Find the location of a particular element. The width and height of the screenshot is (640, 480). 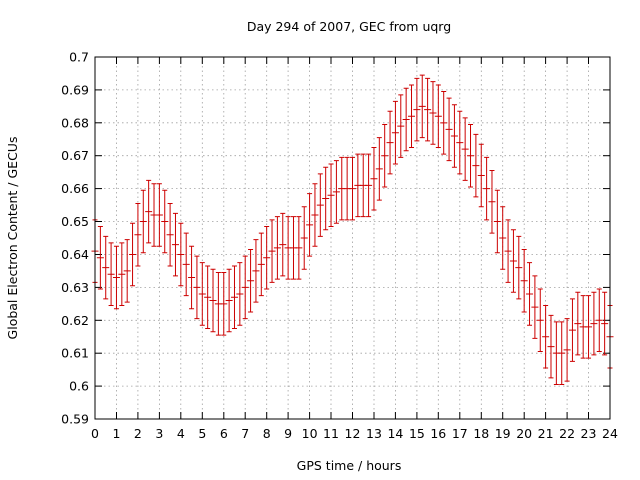

y-tick-label: 0.68 is located at coordinates (75, 122).